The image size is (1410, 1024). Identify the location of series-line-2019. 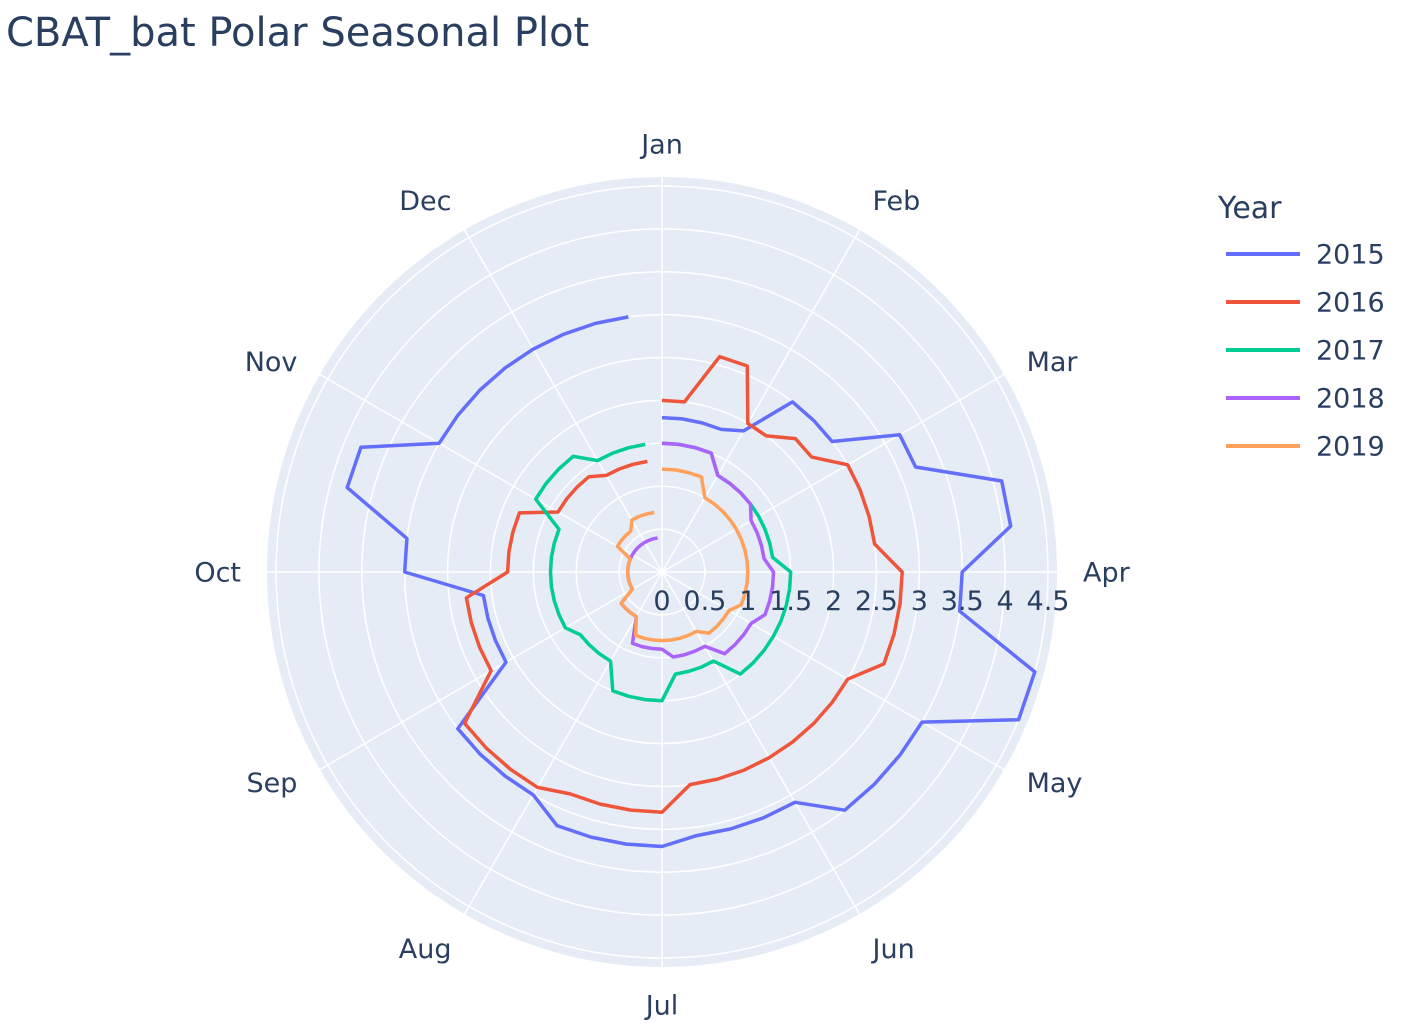
(682, 555).